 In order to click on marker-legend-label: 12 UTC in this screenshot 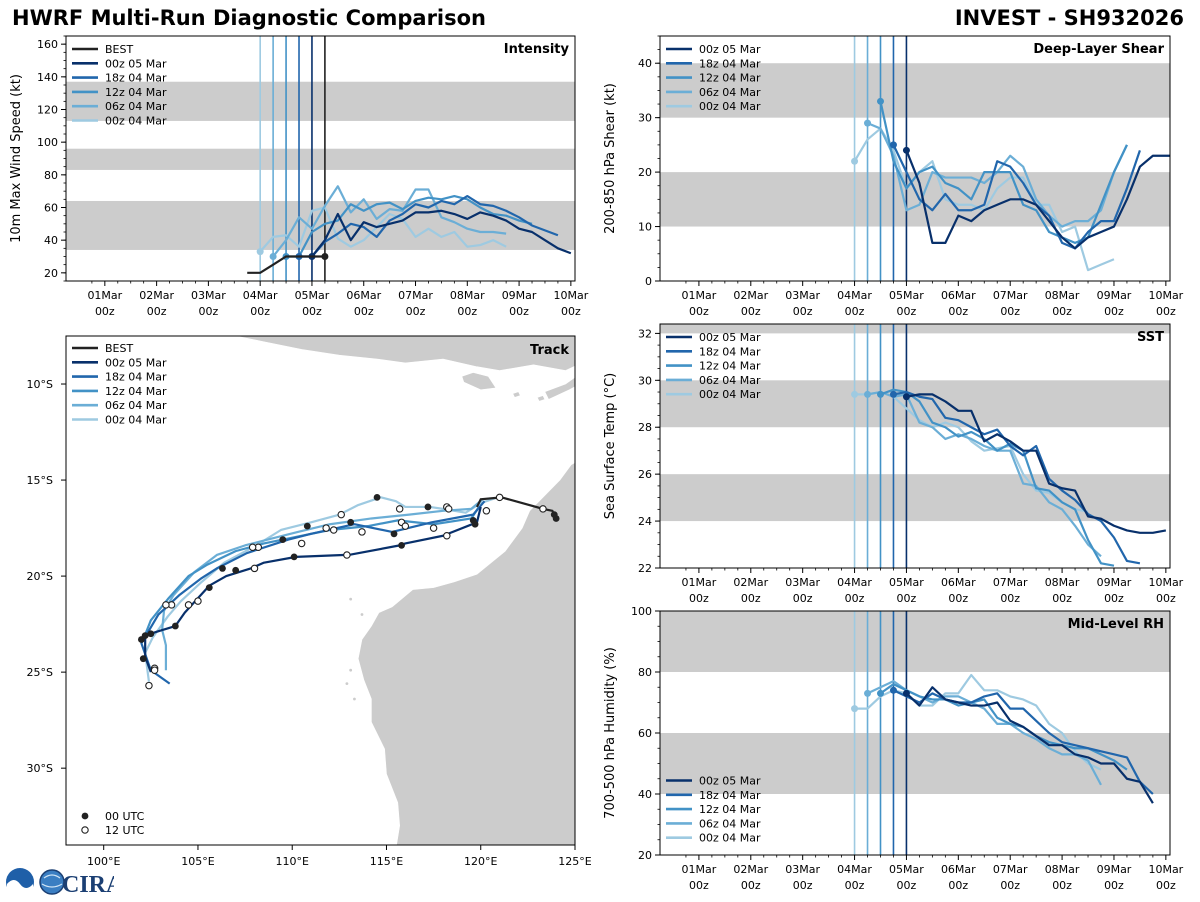, I will do `click(125, 830)`.